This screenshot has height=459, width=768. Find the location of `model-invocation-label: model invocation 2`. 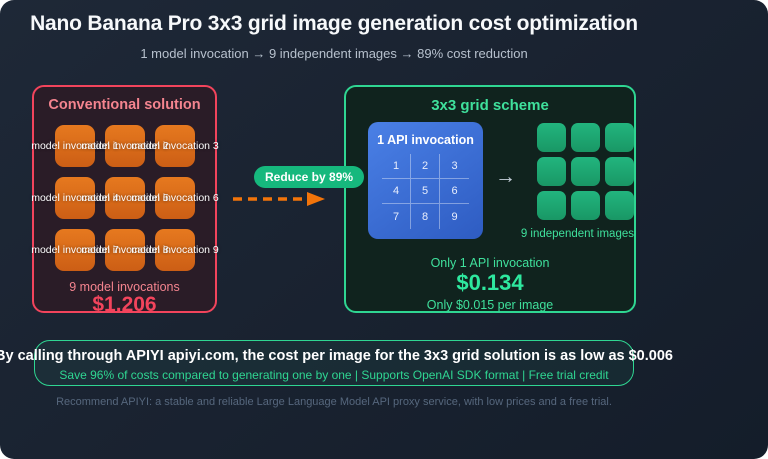

model-invocation-label: model invocation 2 is located at coordinates (125, 146).